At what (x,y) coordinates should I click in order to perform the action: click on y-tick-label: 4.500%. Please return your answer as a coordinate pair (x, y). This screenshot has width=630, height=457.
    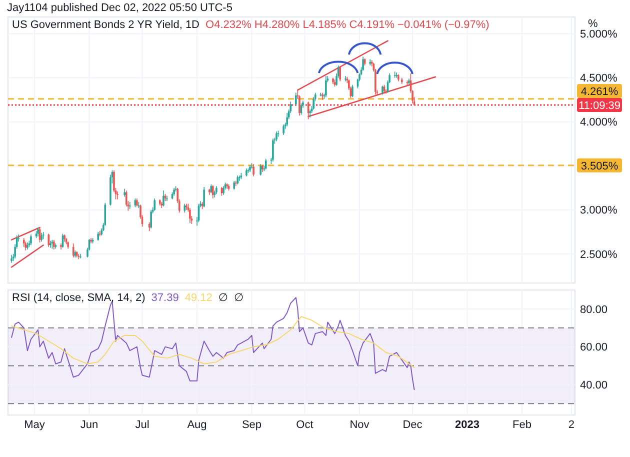
    Looking at the image, I should click on (599, 78).